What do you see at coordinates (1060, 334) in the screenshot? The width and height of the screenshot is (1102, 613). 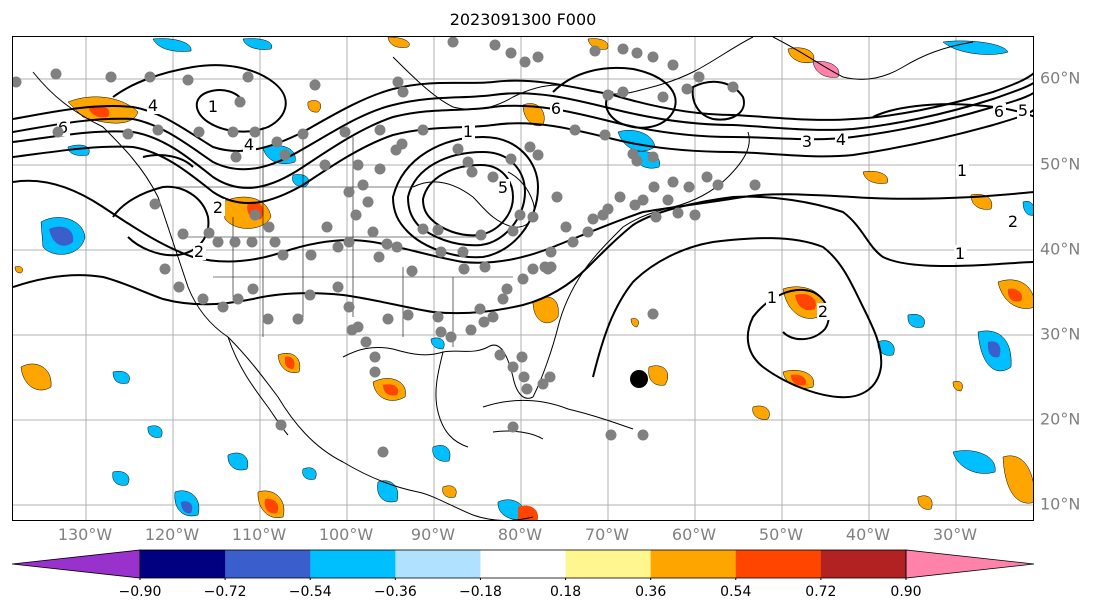 I see `latitude-label: 30°N` at bounding box center [1060, 334].